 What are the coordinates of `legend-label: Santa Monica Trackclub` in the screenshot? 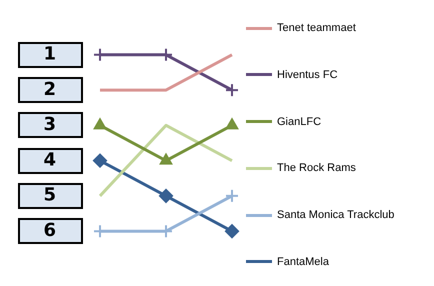 It's located at (335, 215).